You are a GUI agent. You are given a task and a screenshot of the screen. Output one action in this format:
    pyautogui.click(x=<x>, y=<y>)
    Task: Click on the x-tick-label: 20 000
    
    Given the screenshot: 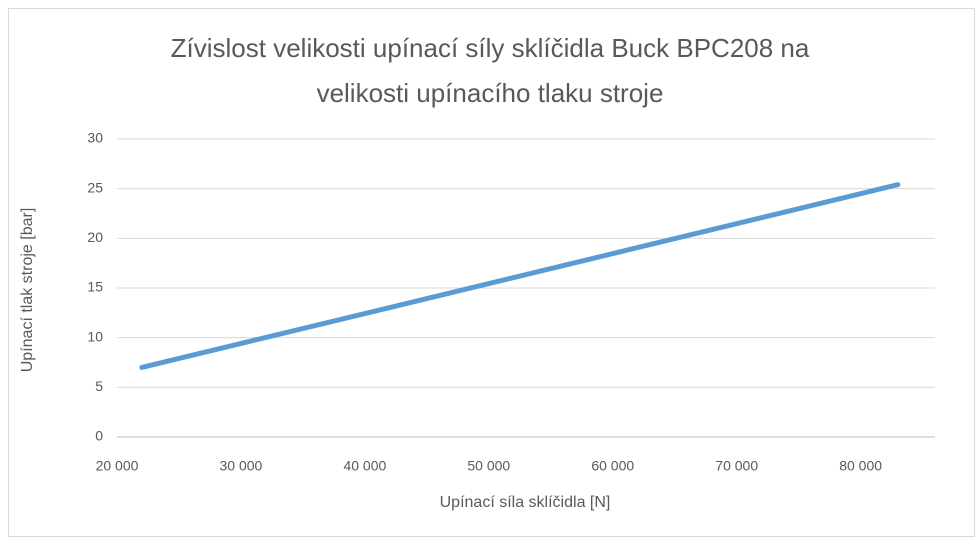 What is the action you would take?
    pyautogui.click(x=117, y=466)
    